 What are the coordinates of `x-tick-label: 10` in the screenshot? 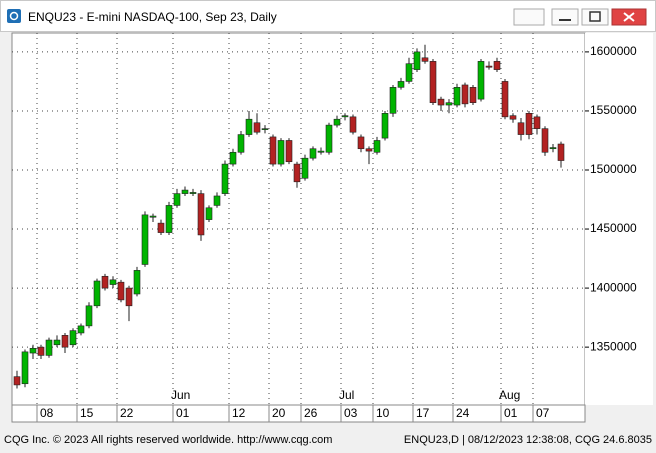 It's located at (383, 413).